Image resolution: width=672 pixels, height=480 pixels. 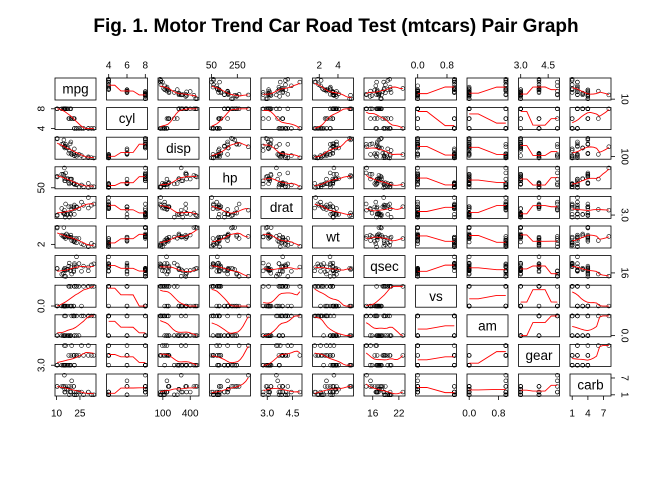 I want to click on smoother-mpg-qsec, so click(x=384, y=90).